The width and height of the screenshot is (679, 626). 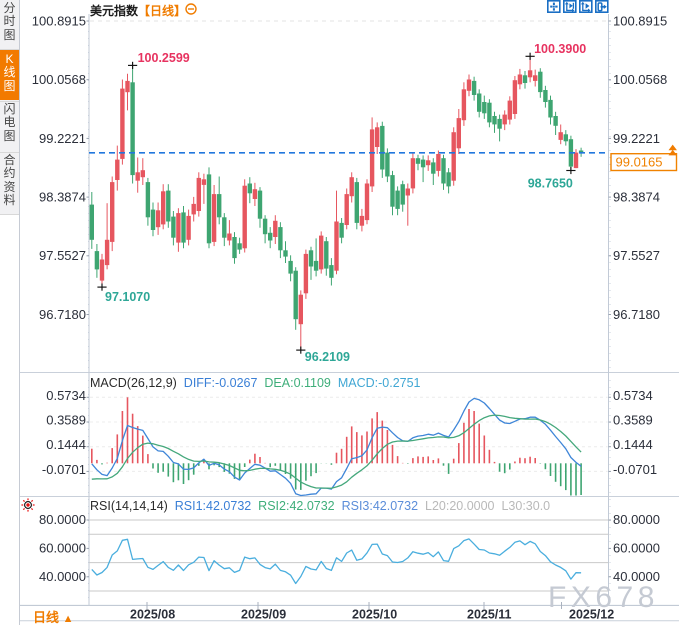 What do you see at coordinates (550, 184) in the screenshot?
I see `svg-text: 98.7650` at bounding box center [550, 184].